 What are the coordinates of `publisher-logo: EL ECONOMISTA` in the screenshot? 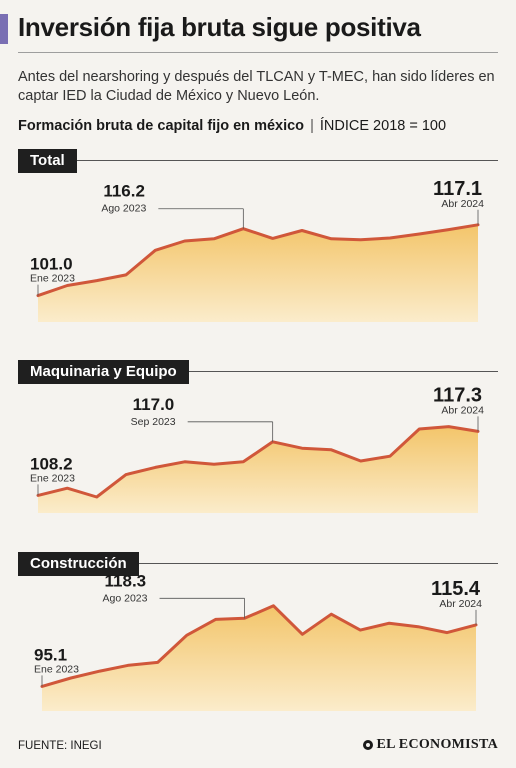 It's located at (430, 745).